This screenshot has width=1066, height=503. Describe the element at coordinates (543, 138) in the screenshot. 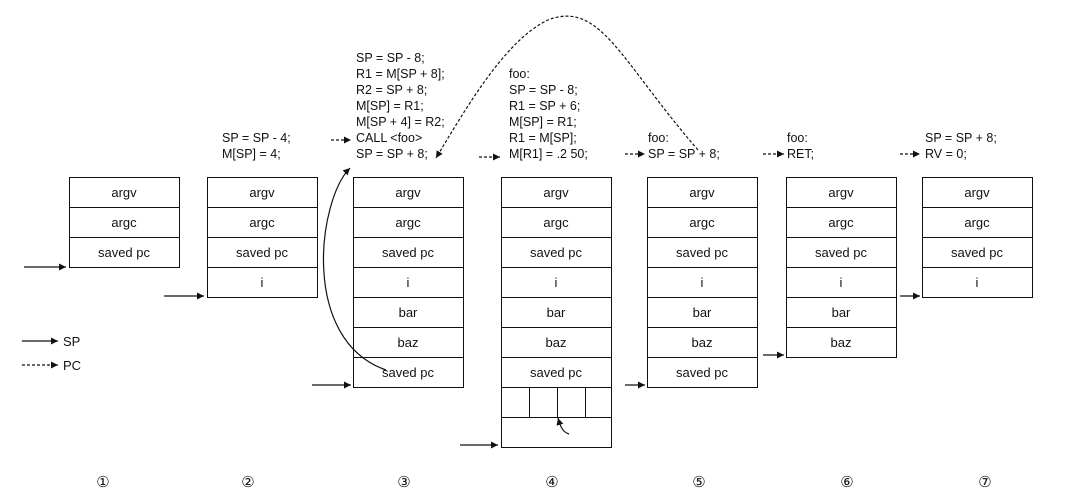

I see `code-line: R1 = M[SP];` at that location.